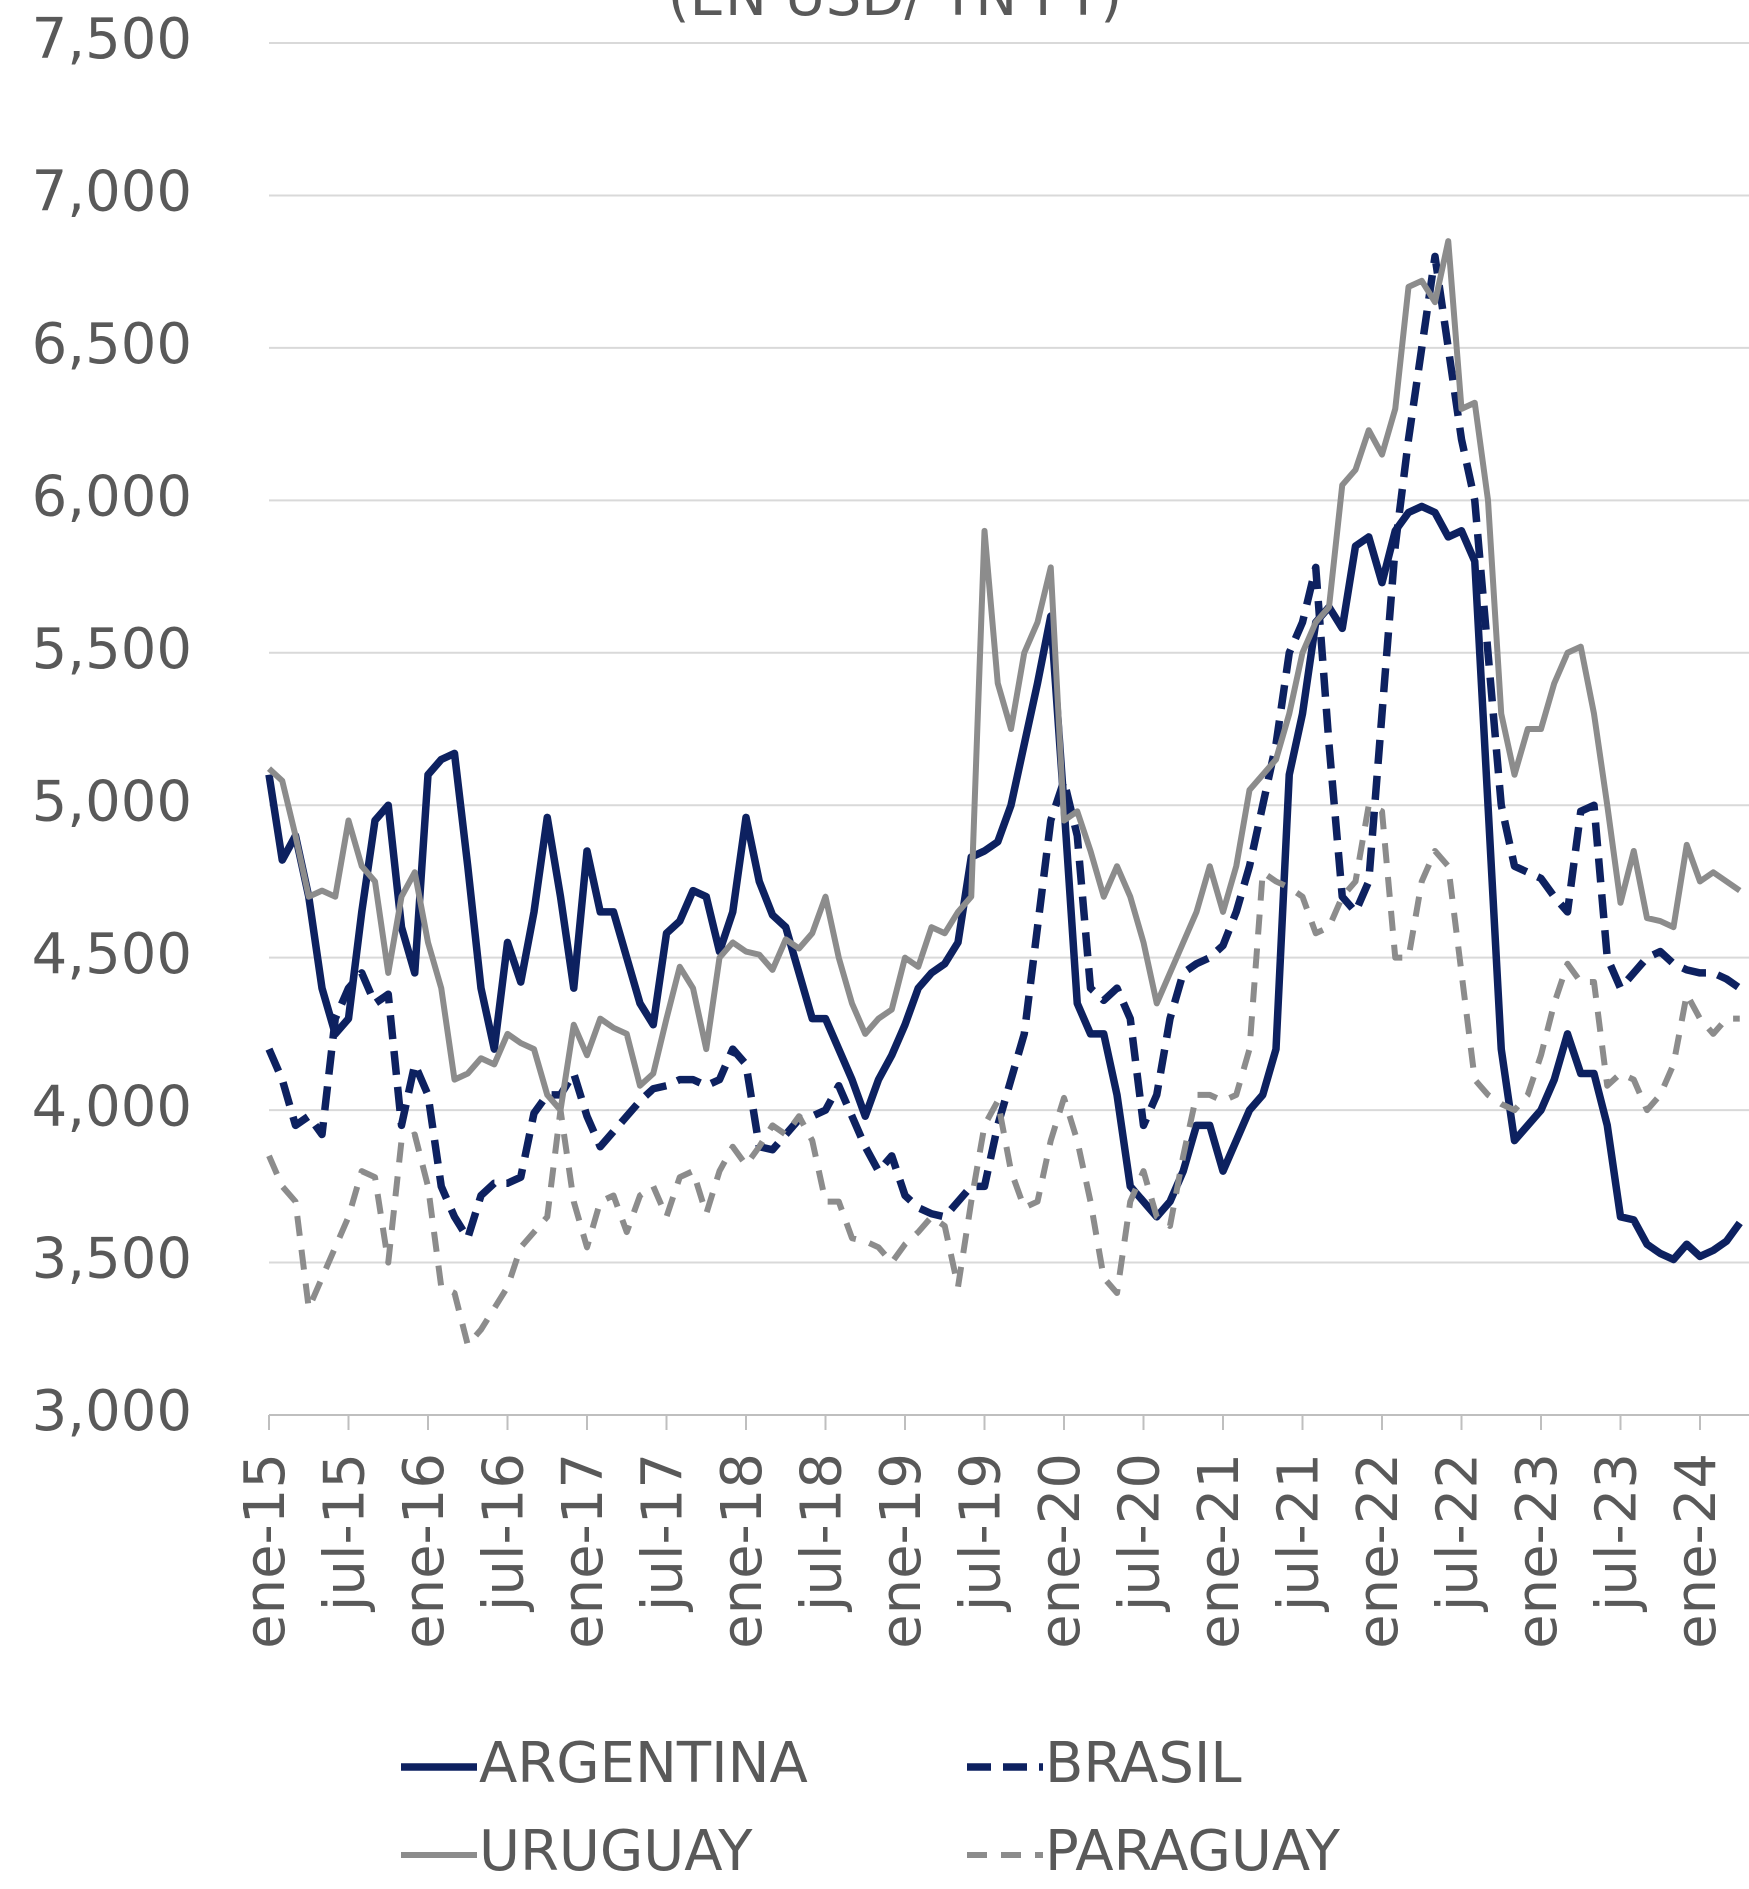  What do you see at coordinates (643, 1763) in the screenshot?
I see `legend-label: ARGENTINA` at bounding box center [643, 1763].